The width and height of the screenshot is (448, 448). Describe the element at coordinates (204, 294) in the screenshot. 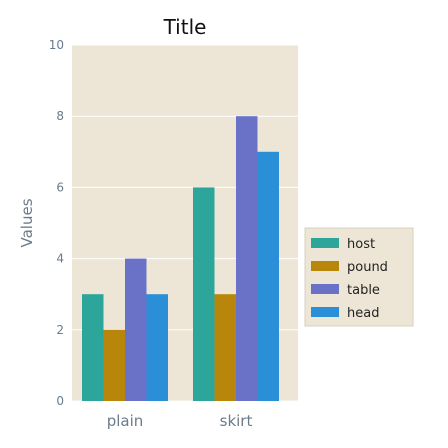

I see `bar-host-skirt` at that location.